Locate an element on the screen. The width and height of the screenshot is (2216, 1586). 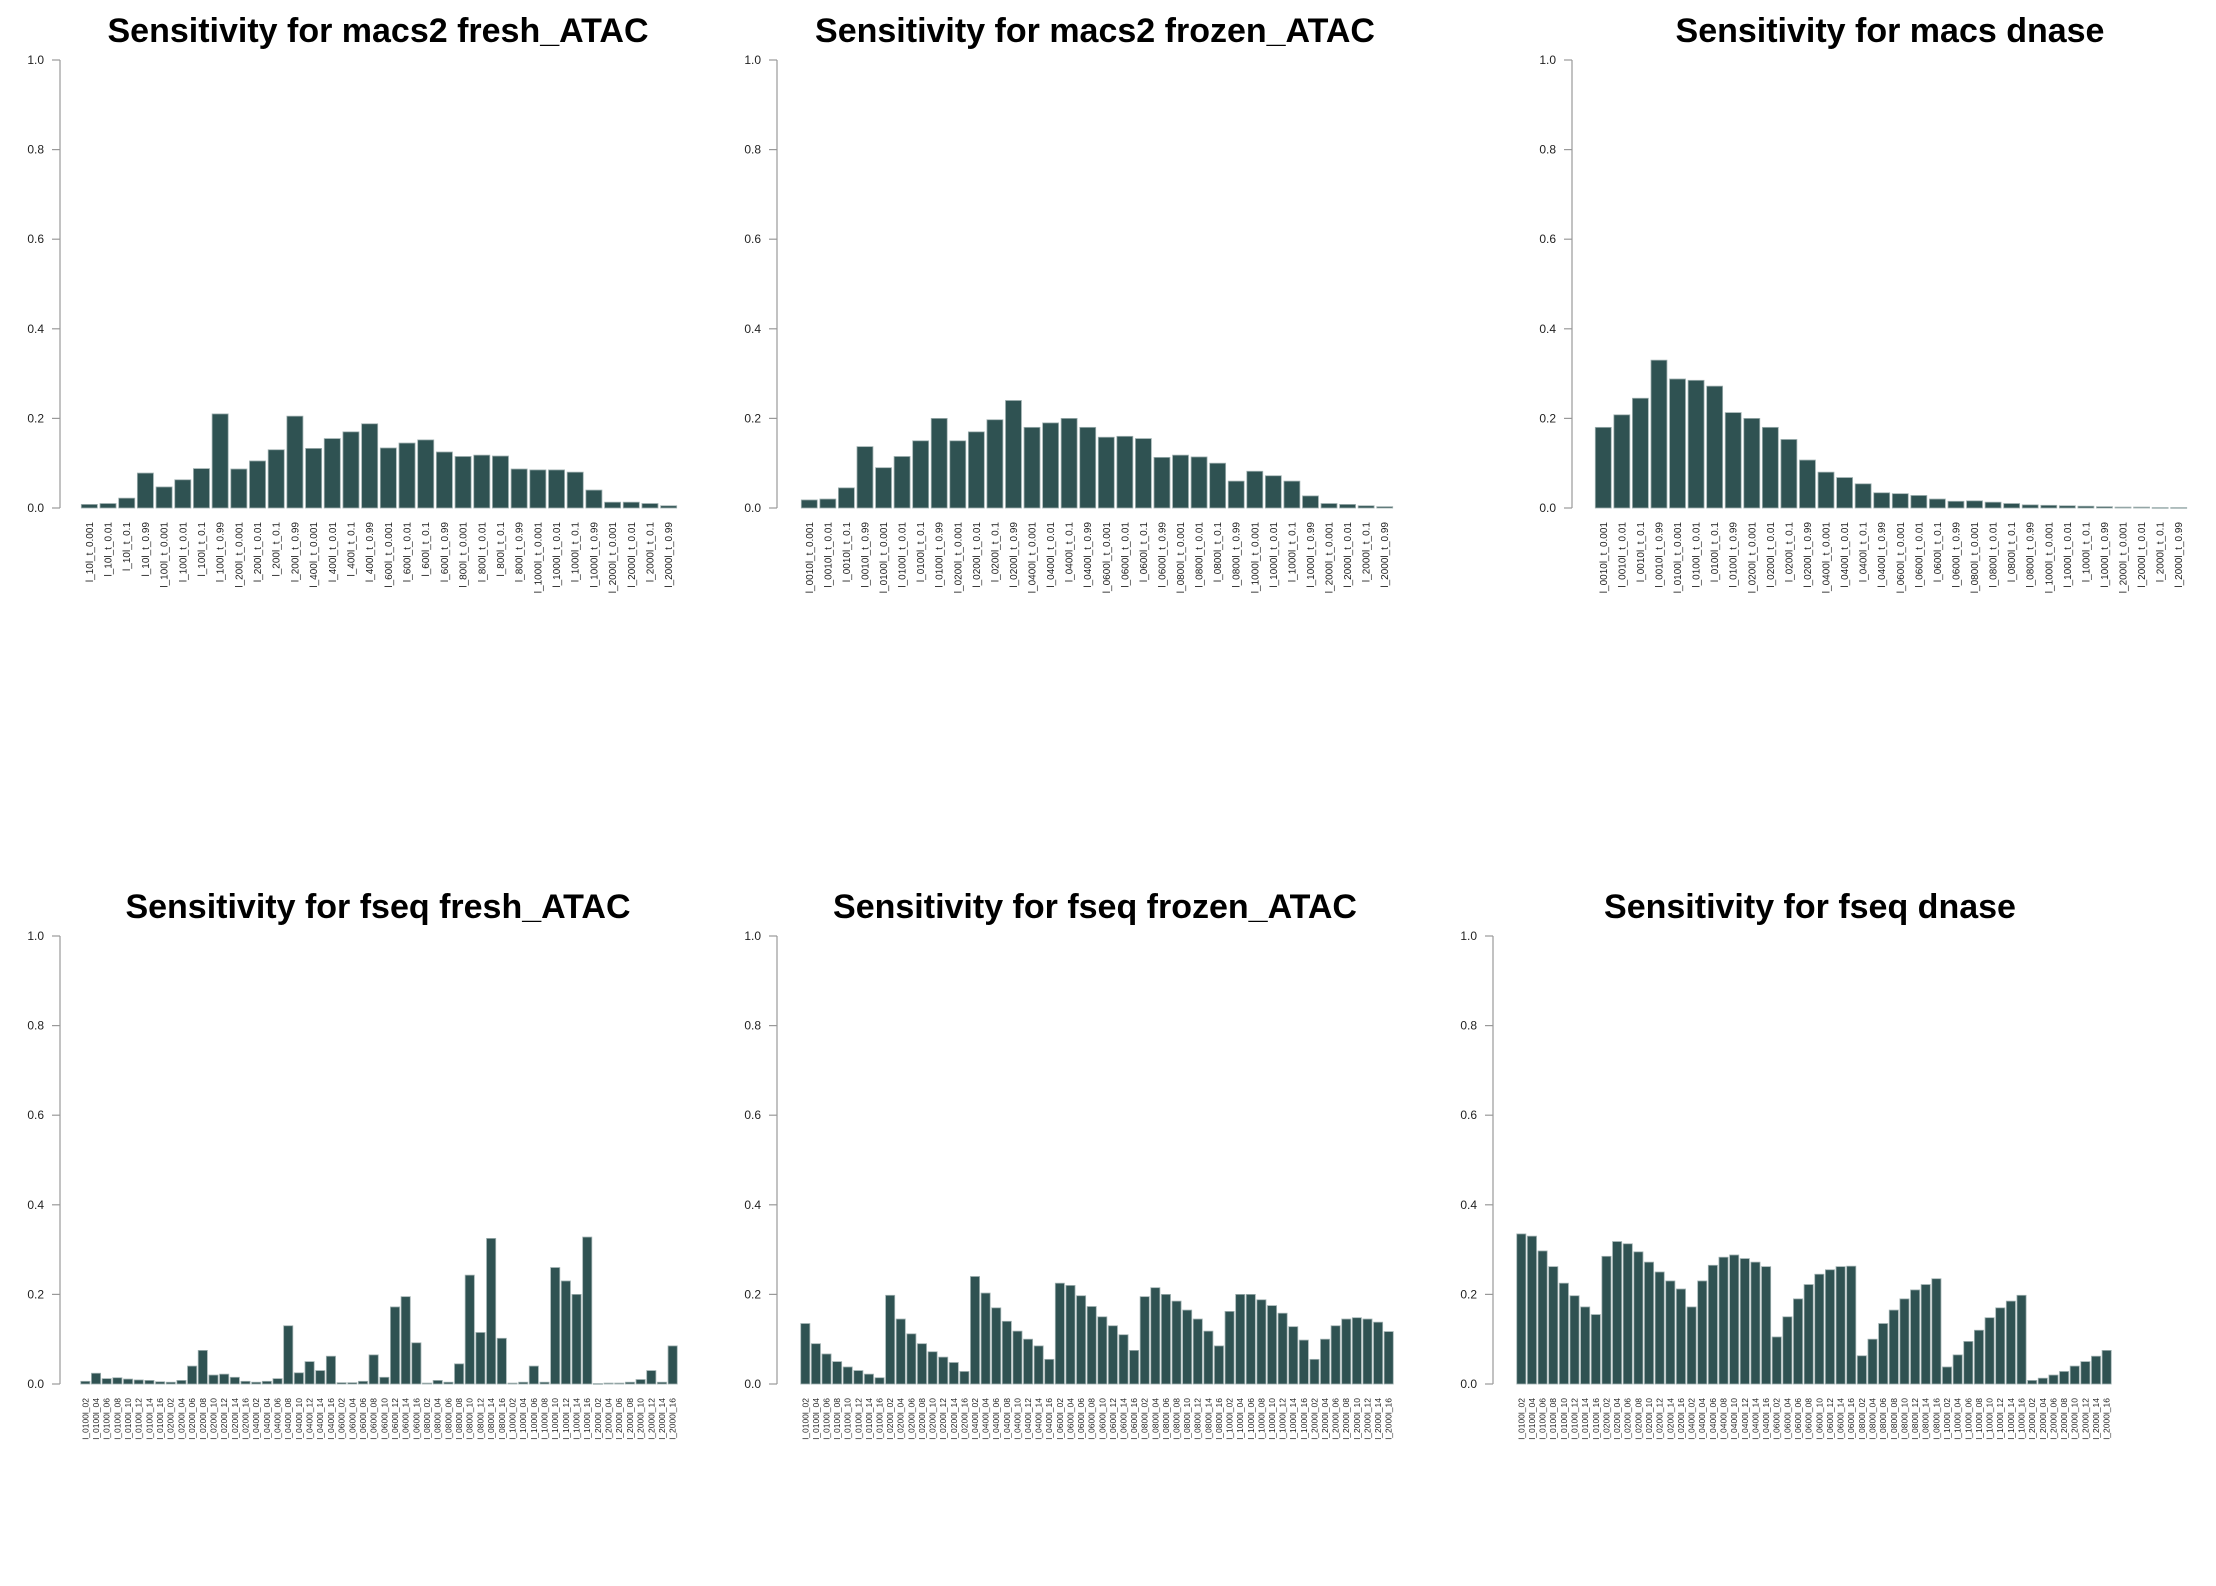
x-tick-label: l_0400l_t_0.01 is located at coordinates (1845, 555).